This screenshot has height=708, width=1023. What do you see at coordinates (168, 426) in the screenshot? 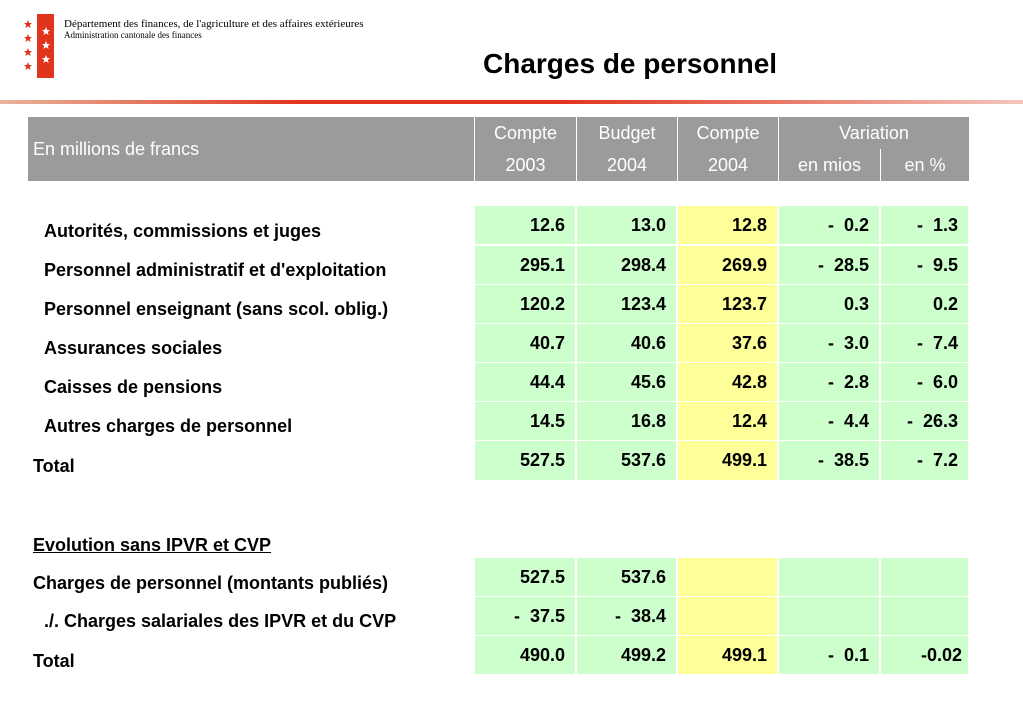
I see `row-label: Autres charges de personnel` at bounding box center [168, 426].